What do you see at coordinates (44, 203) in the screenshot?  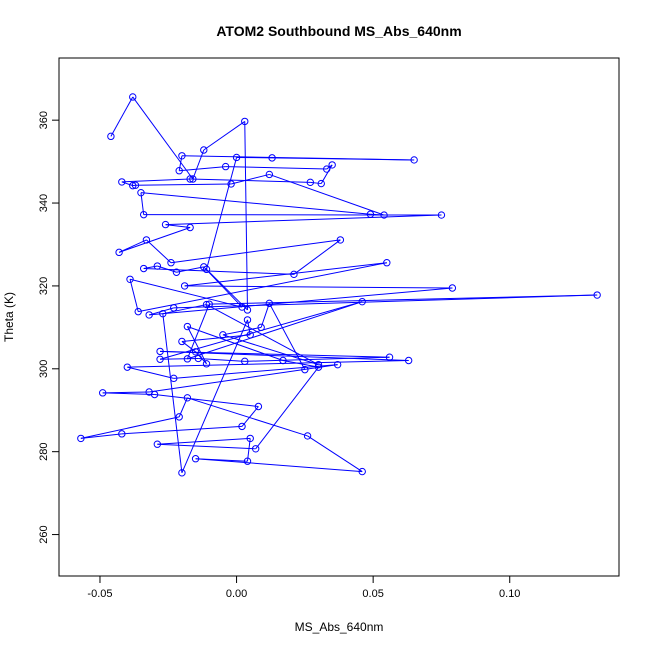 I see `y-tick-label: 340` at bounding box center [44, 203].